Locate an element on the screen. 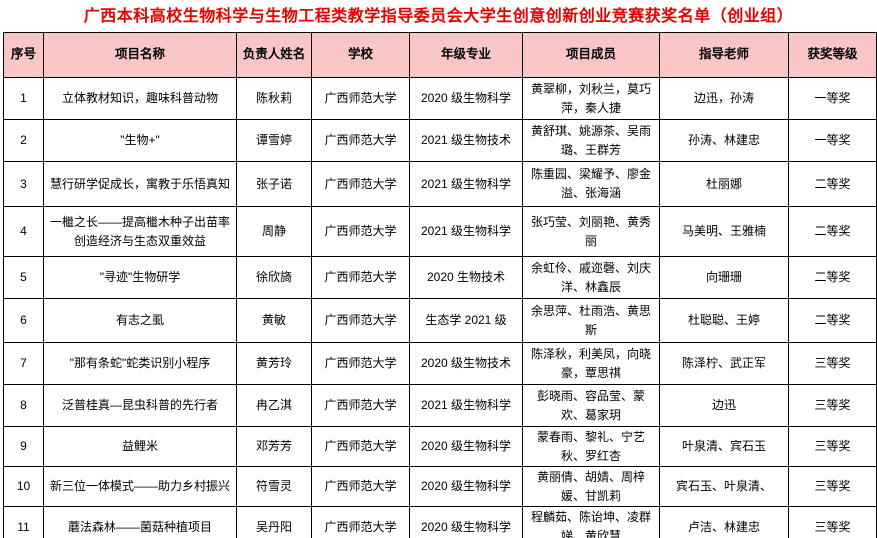  cell-grade: 2020 级生物技术 is located at coordinates (466, 363).